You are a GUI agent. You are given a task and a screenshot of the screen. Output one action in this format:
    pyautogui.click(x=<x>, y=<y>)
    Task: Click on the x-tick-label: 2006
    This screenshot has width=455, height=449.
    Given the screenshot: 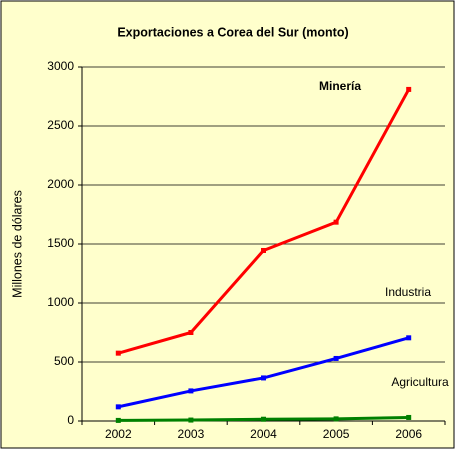 What is the action you would take?
    pyautogui.click(x=408, y=434)
    